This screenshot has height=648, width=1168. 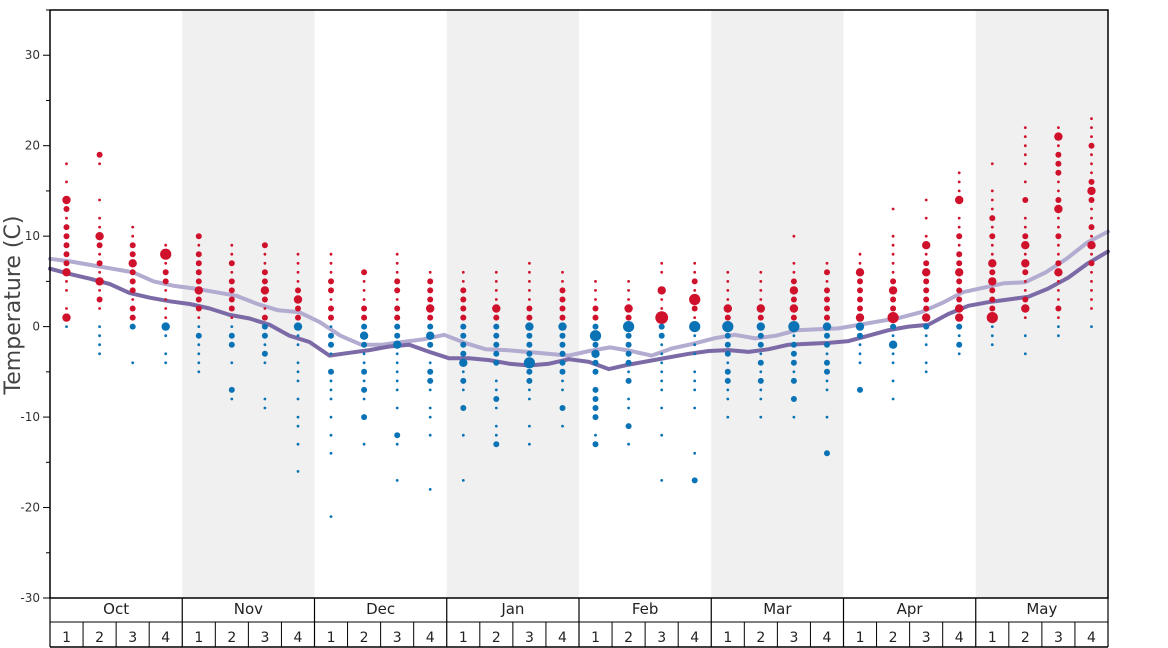 What do you see at coordinates (860, 638) in the screenshot?
I see `week-label: 1` at bounding box center [860, 638].